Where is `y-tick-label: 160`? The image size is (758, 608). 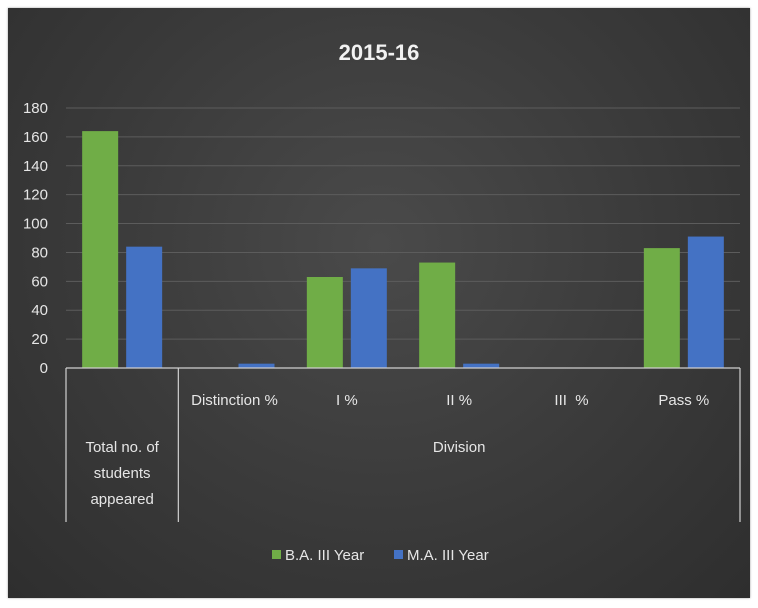 y-tick-label: 160 is located at coordinates (35, 137).